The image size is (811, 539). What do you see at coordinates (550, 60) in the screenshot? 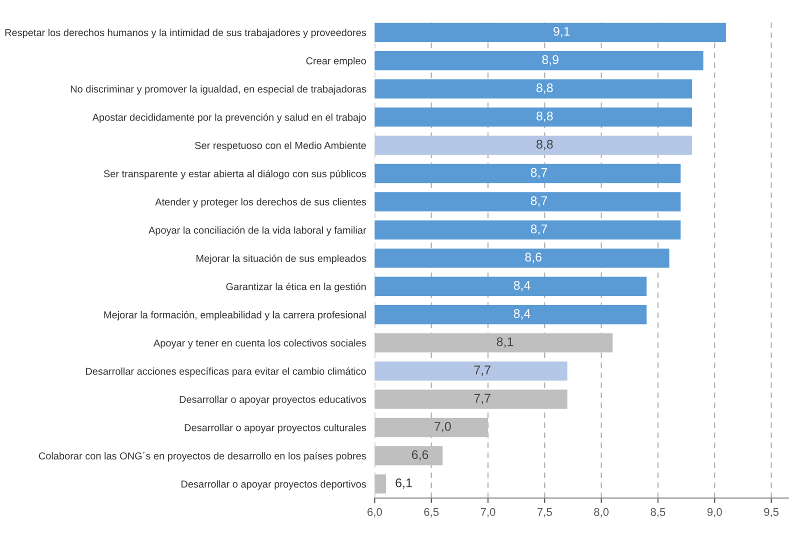
I see `data-label: 8,9` at bounding box center [550, 60].